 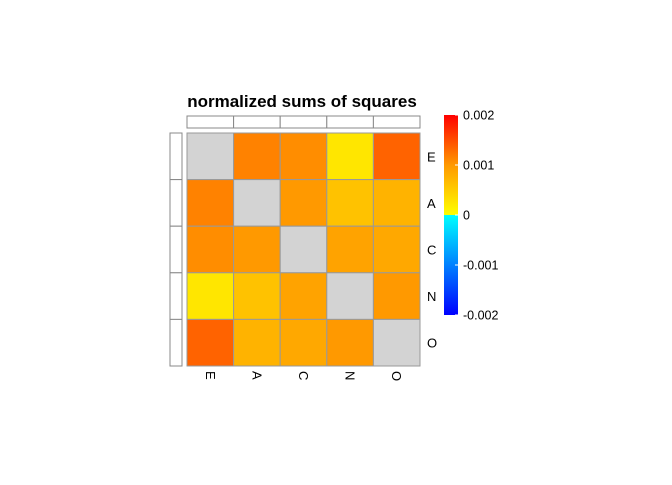 I want to click on row-label: A, so click(x=431, y=203).